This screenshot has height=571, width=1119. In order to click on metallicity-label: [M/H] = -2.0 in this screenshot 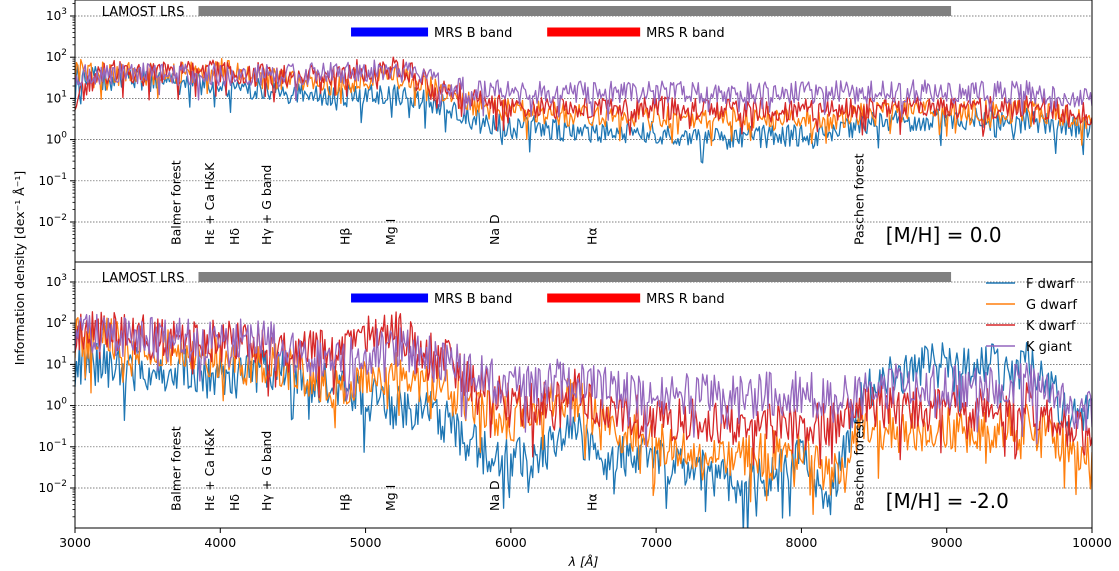, I will do `click(947, 501)`.